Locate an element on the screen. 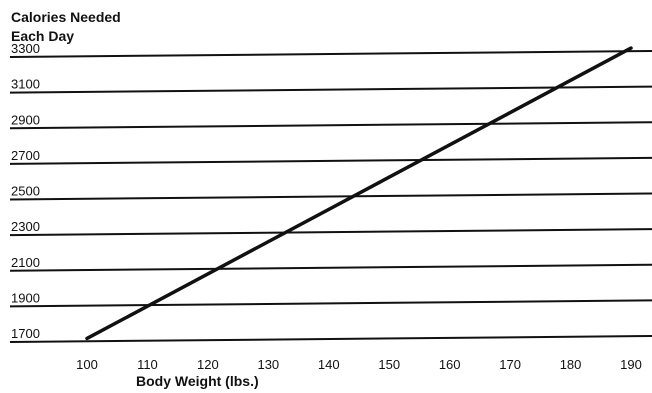 Image resolution: width=652 pixels, height=393 pixels. x-tick-label-170: 170 is located at coordinates (510, 364).